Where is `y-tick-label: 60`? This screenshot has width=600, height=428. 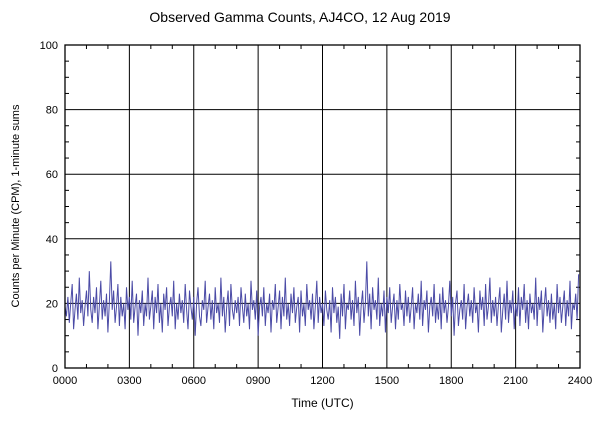
y-tick-label: 60 is located at coordinates (52, 175).